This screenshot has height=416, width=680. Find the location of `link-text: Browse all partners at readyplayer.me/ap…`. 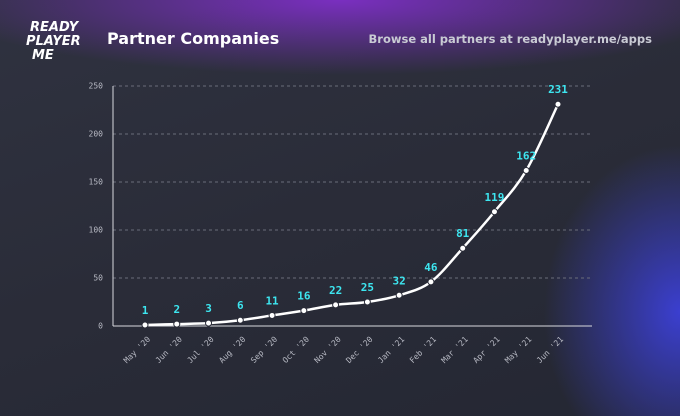

link-text: Browse all partners at readyplayer.me/ap… is located at coordinates (511, 39).